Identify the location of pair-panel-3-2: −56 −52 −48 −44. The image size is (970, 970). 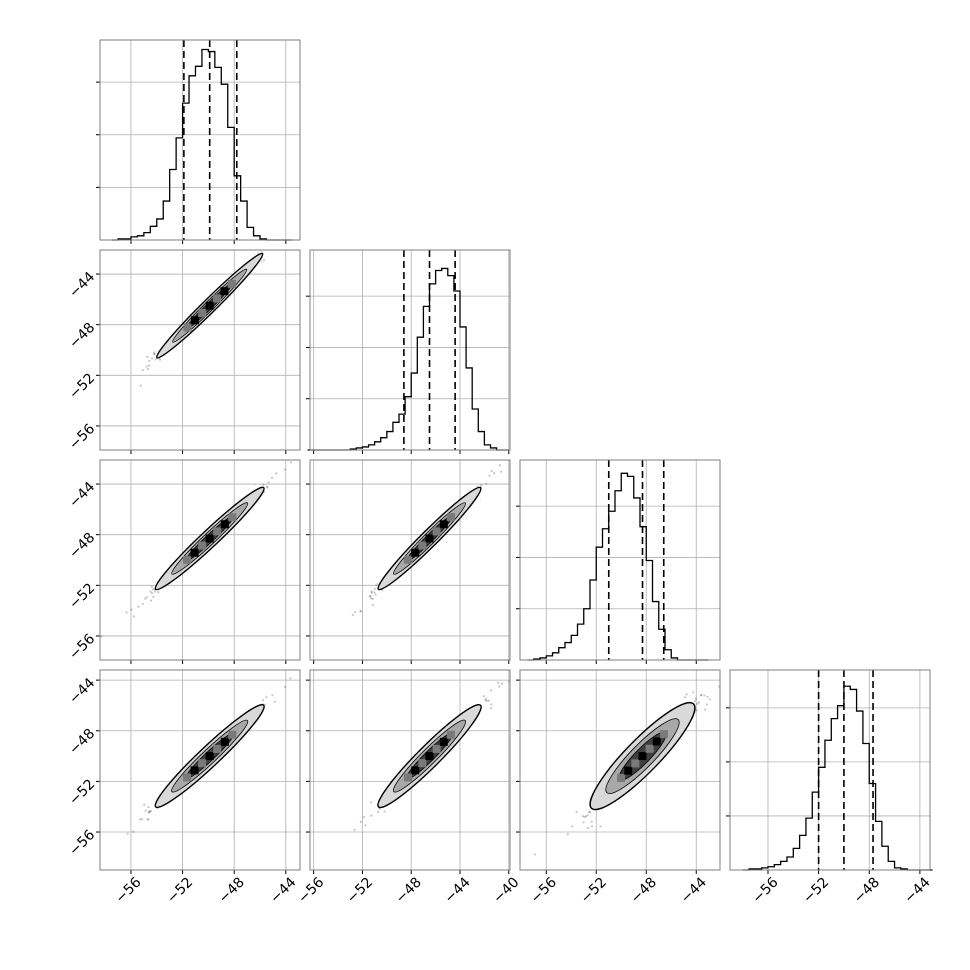
(621, 788).